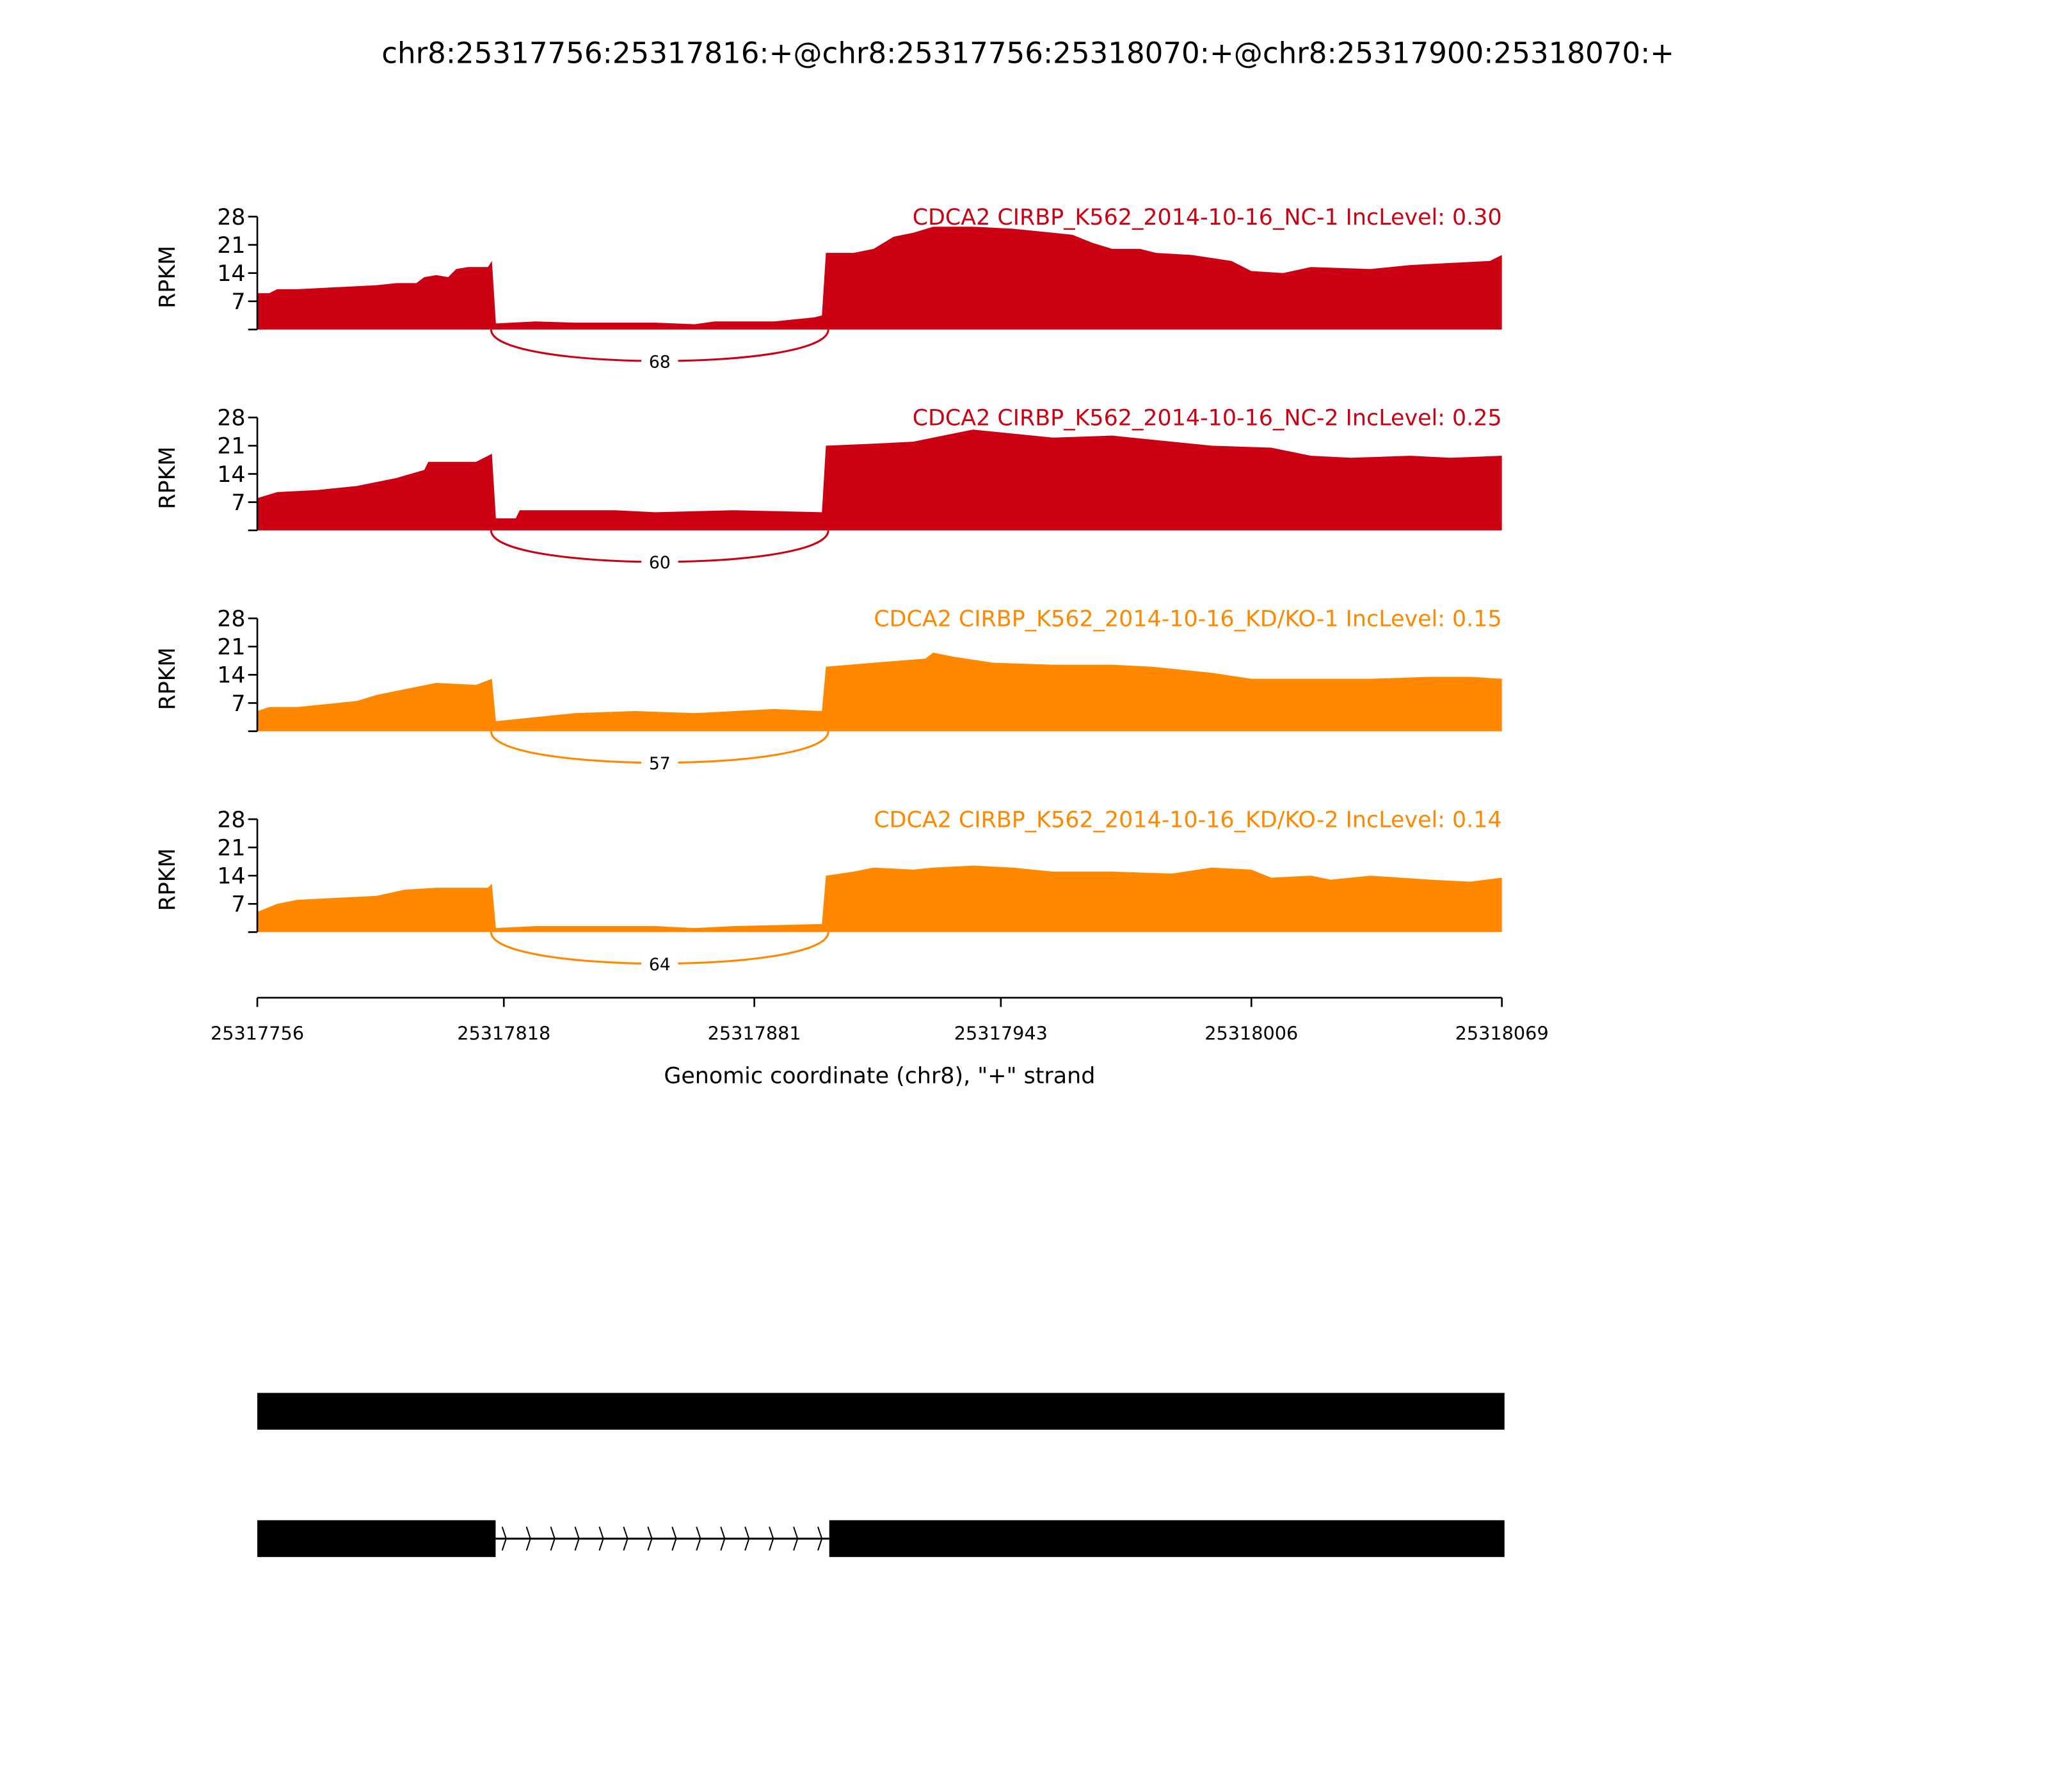 This screenshot has height=1792, width=2048. I want to click on x-tick-label: 25317818, so click(503, 1033).